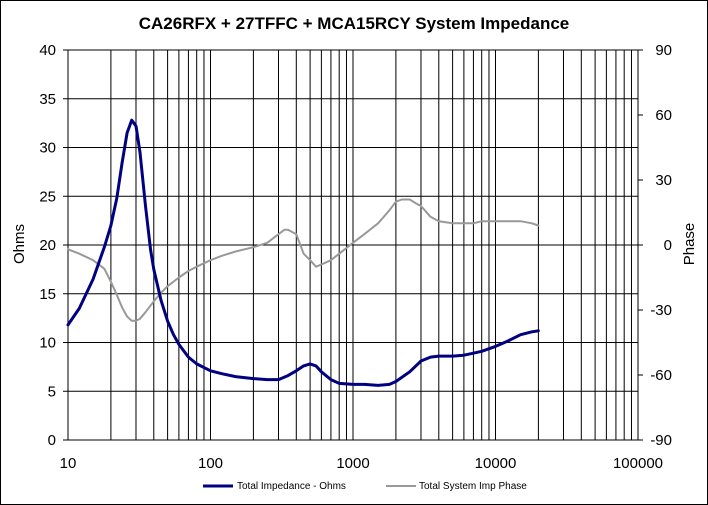 The image size is (708, 505). I want to click on legend-label-impedance: Total Impedance - Ohms, so click(291, 486).